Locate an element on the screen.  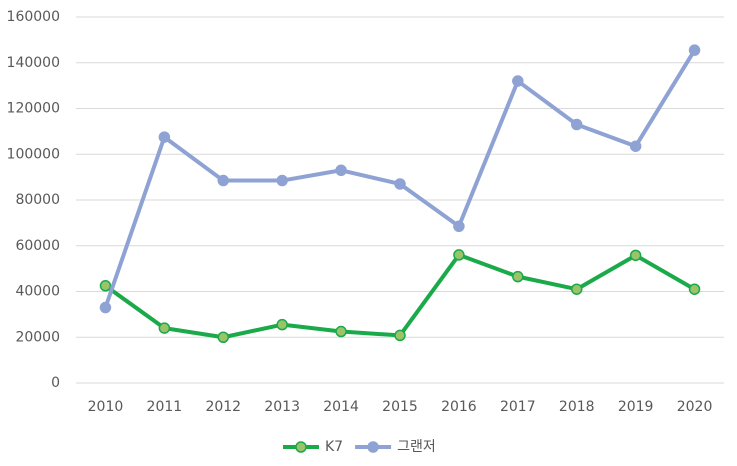
x-tick-label: 2012 is located at coordinates (223, 407).